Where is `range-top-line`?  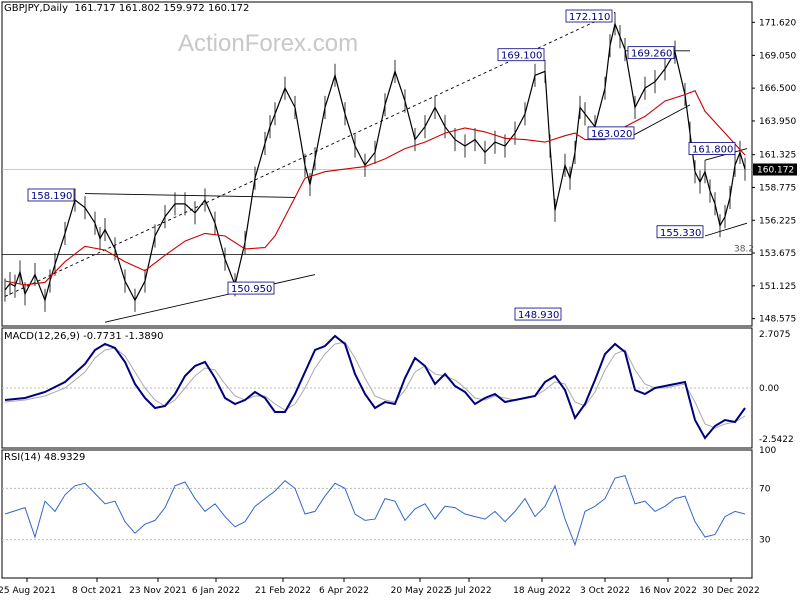
range-top-line is located at coordinates (190, 195).